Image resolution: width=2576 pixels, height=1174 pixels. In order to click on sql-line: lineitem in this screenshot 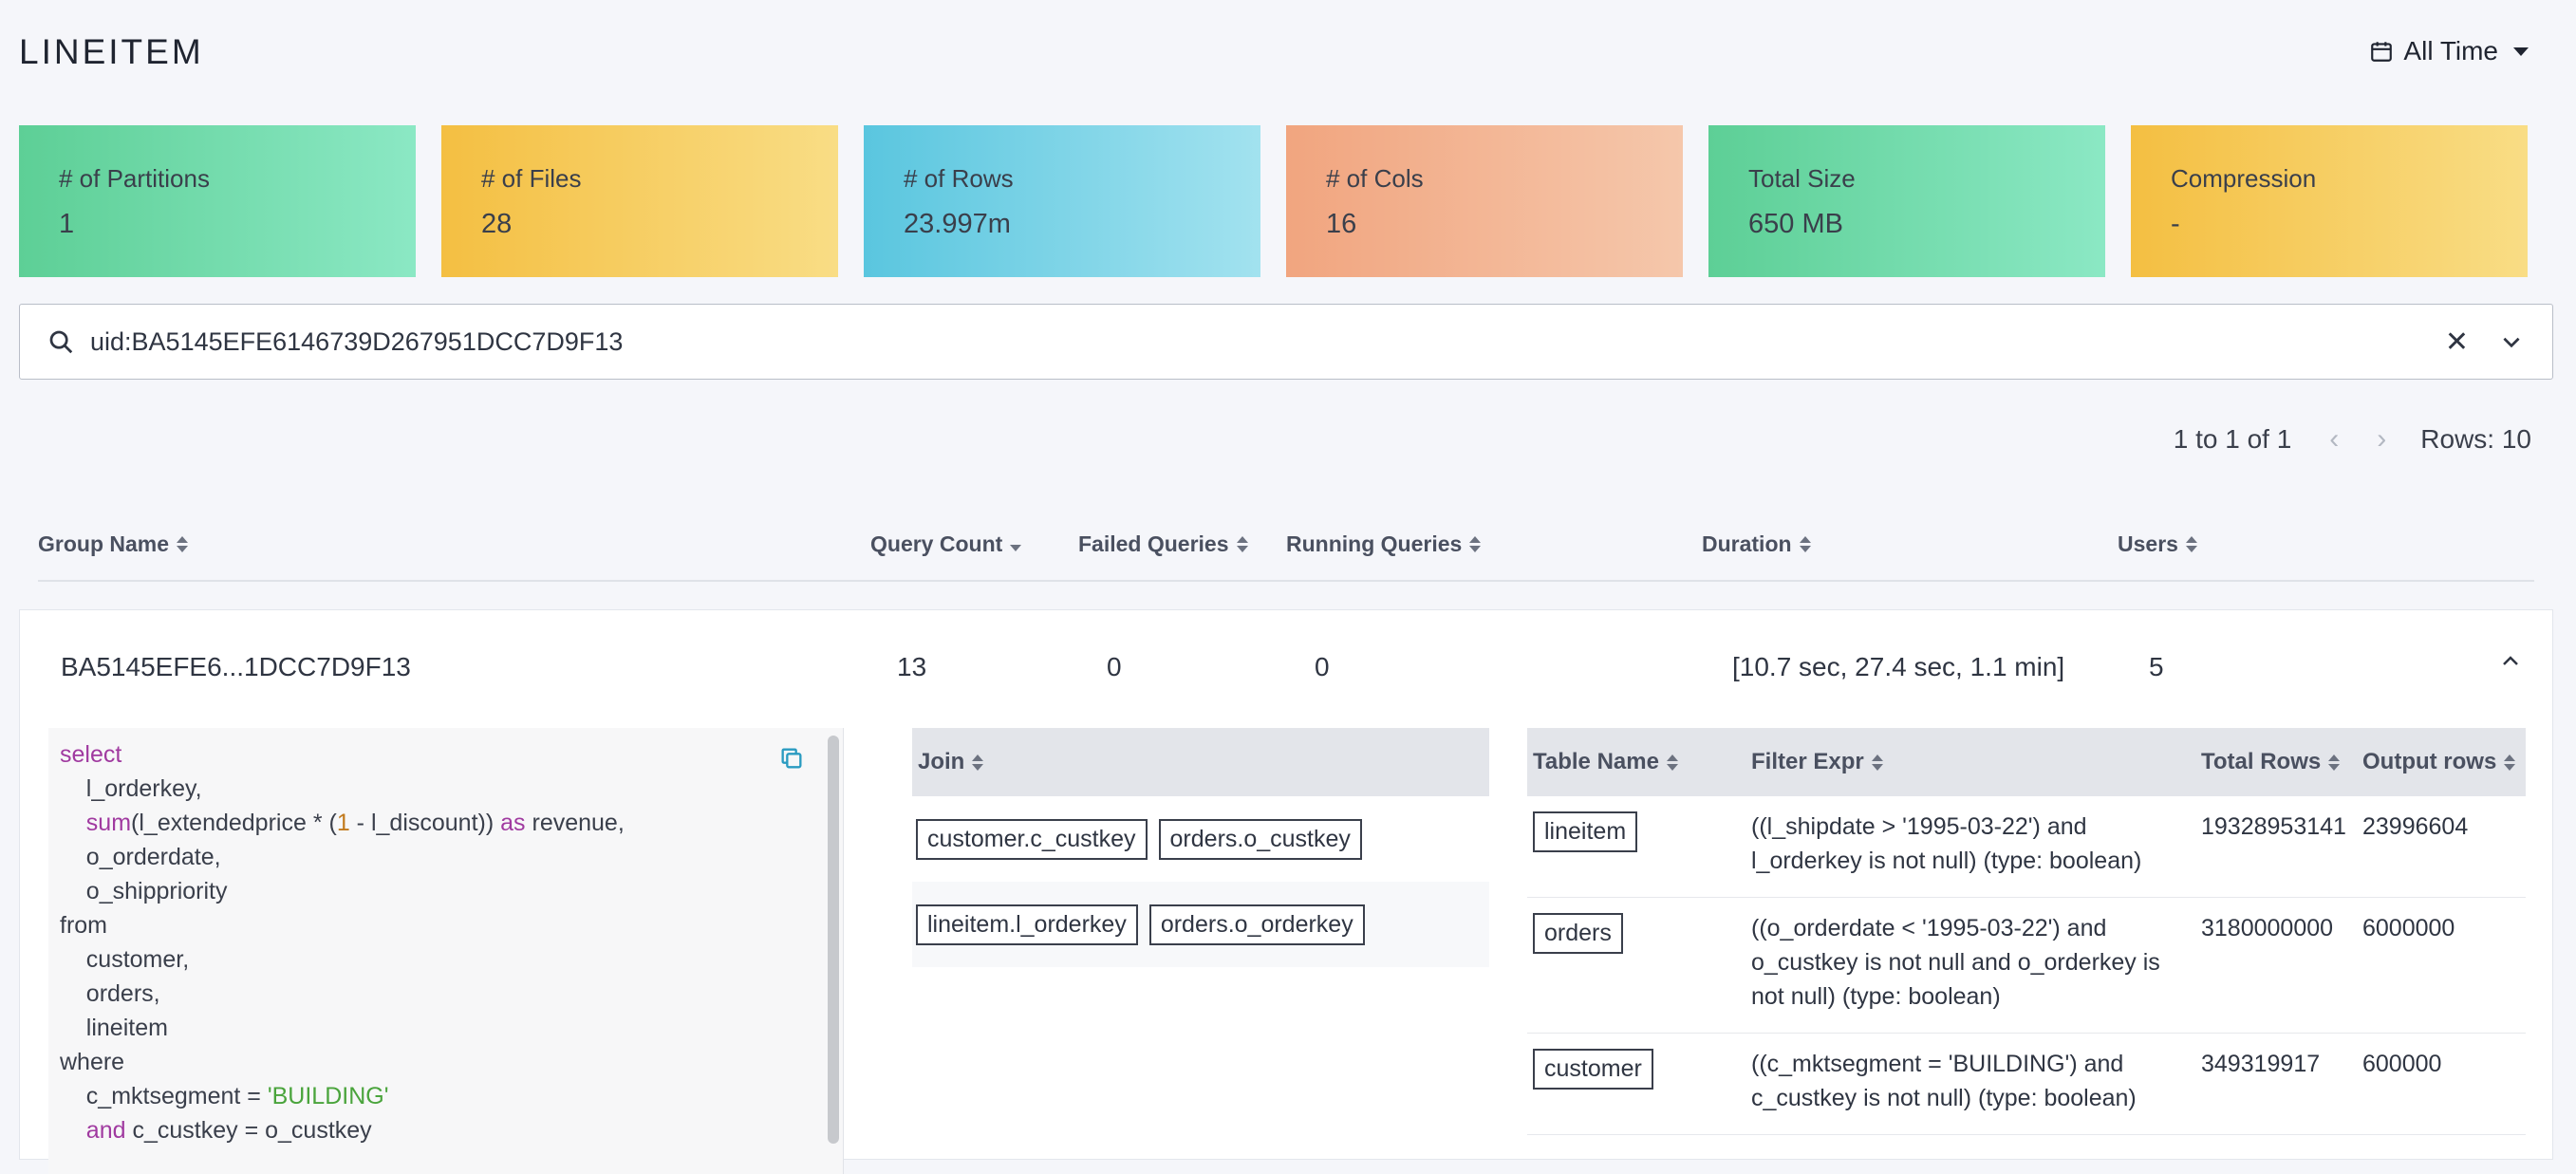, I will do `click(451, 1028)`.